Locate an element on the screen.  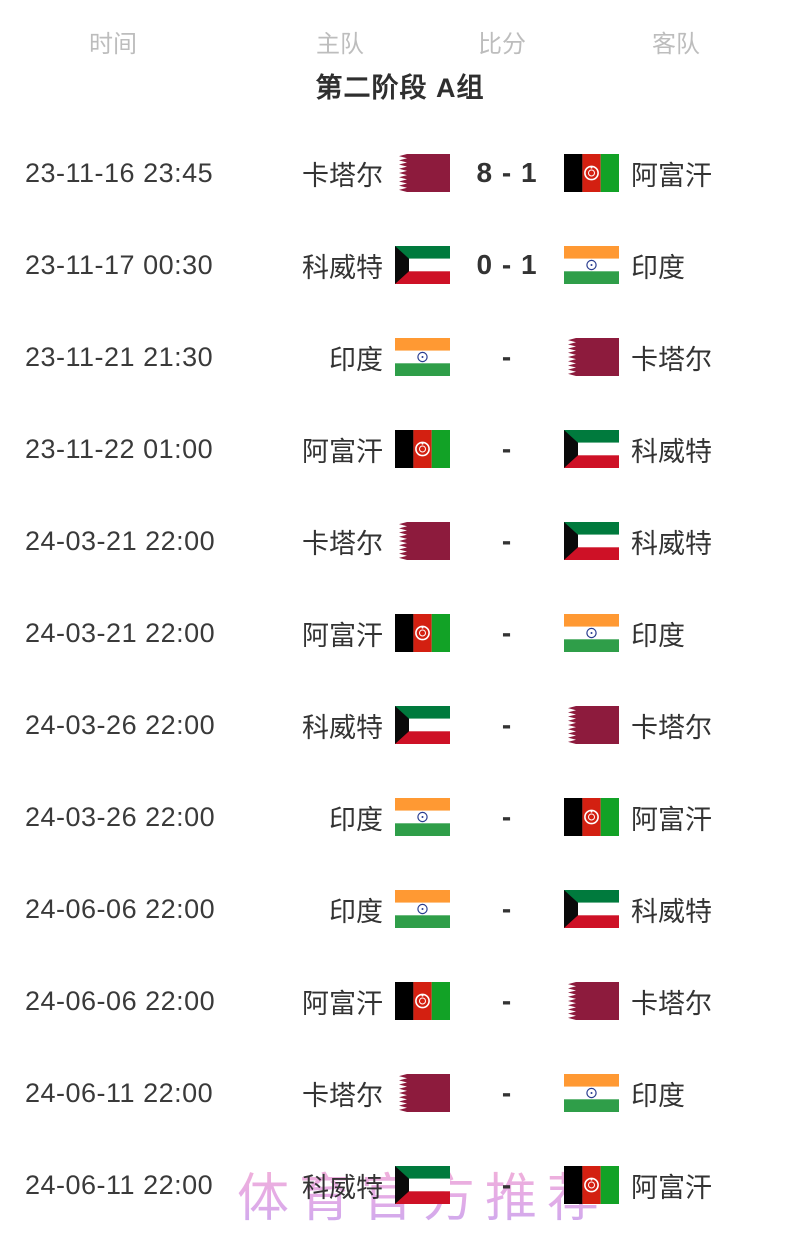
match-row: 24-03-26 22:00 印度 - 阿富汗 is located at coordinates (400, 817).